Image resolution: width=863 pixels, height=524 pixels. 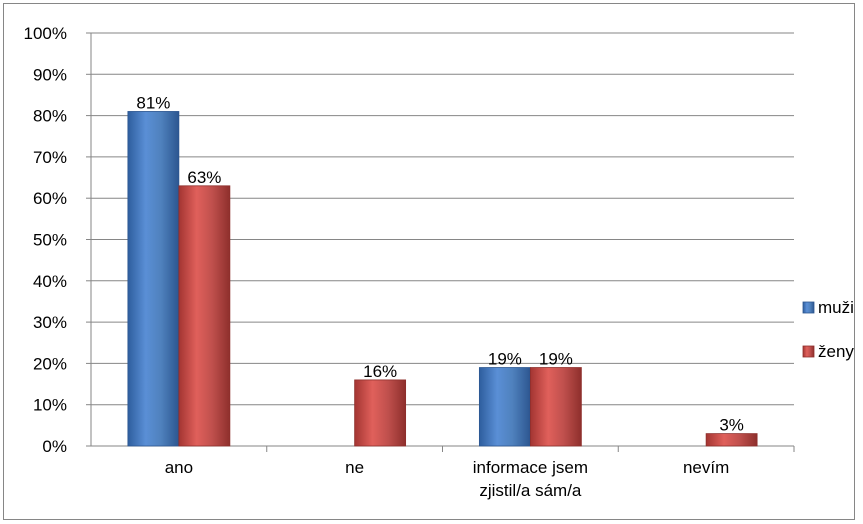 I want to click on bar-ženy-ano, so click(x=204, y=316).